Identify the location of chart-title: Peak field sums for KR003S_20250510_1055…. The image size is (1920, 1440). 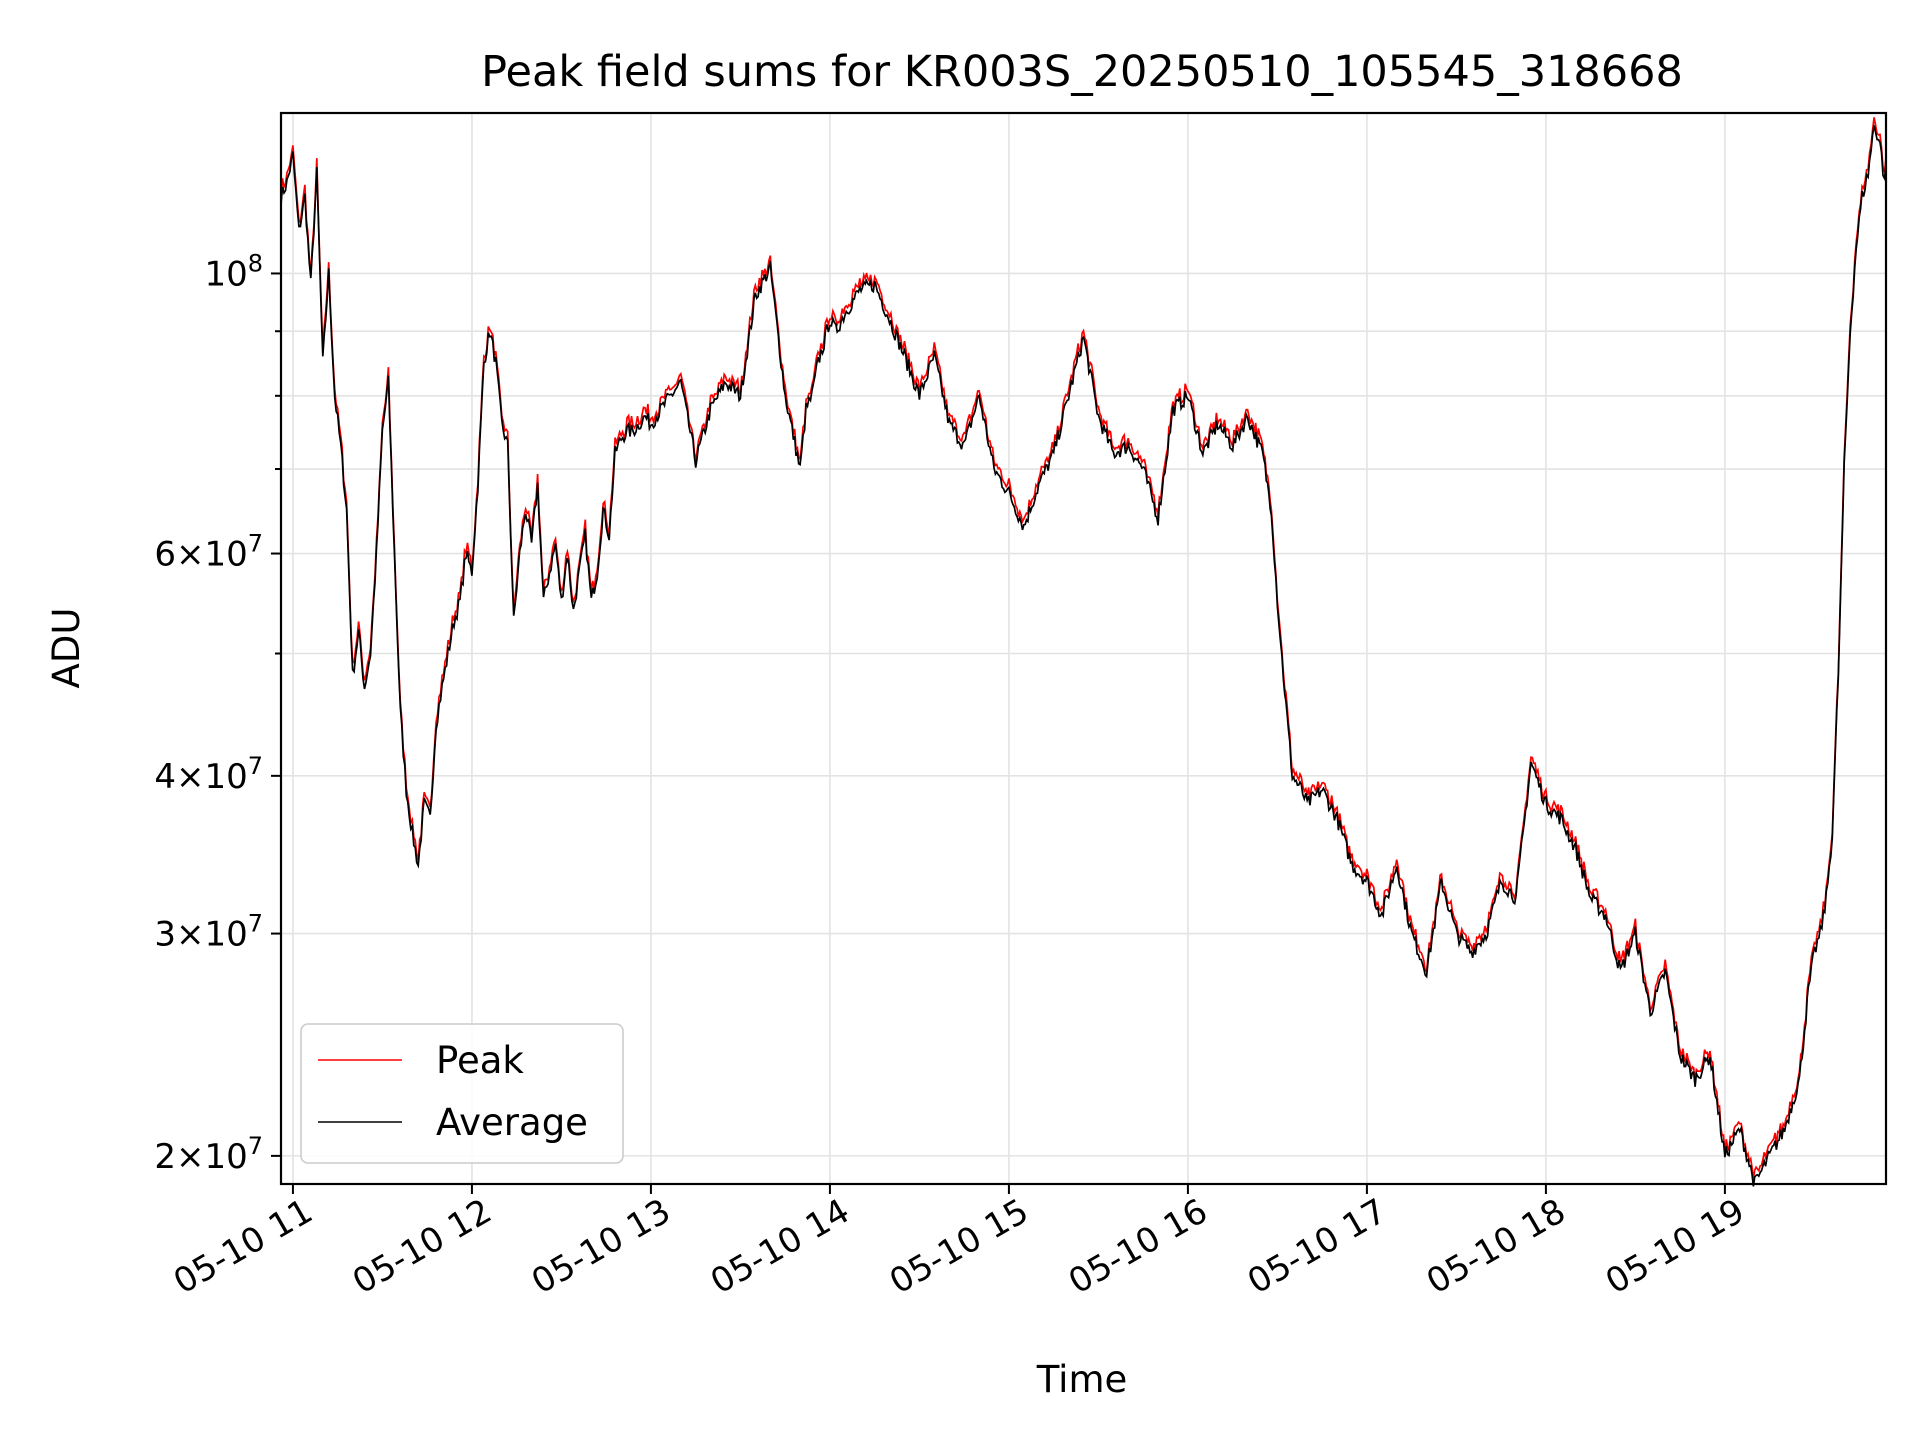
(1082, 72).